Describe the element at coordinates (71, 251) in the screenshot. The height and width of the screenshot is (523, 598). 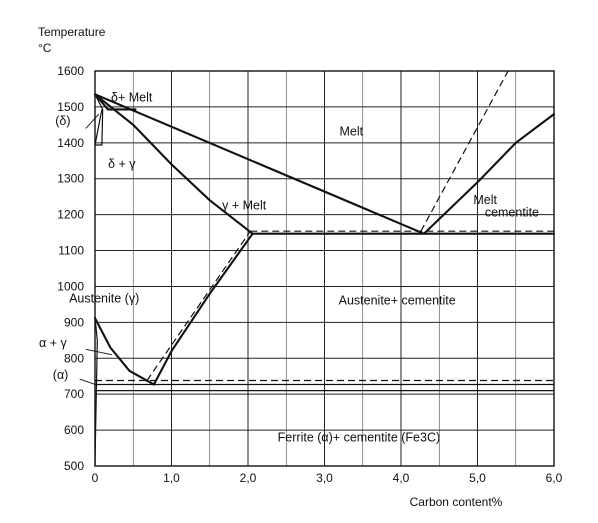
I see `y-tick-label: 1100` at that location.